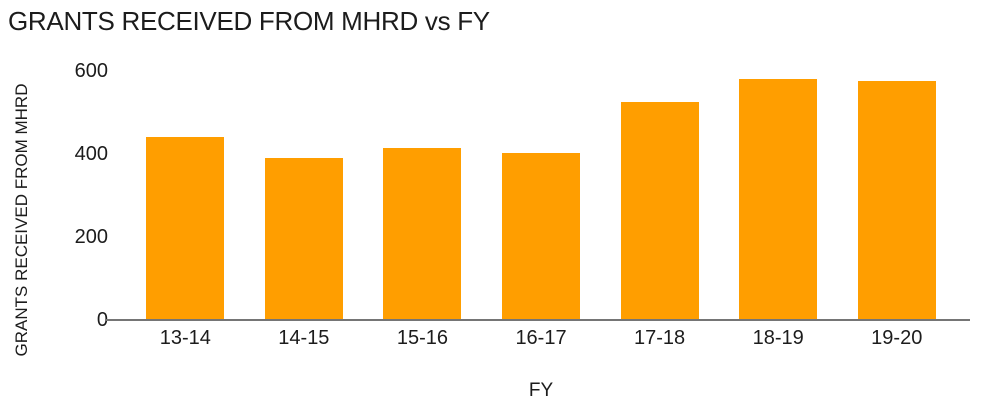  Describe the element at coordinates (249, 21) in the screenshot. I see `chart-title: GRANTS RECEIVED FROM MHRD vs FY` at that location.